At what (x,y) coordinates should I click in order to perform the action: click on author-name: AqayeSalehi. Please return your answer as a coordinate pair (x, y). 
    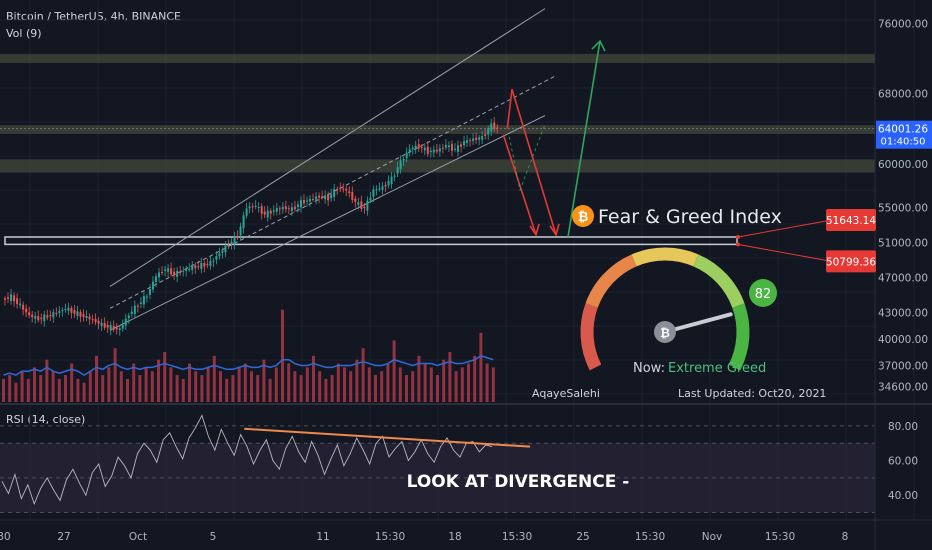
    Looking at the image, I should click on (566, 393).